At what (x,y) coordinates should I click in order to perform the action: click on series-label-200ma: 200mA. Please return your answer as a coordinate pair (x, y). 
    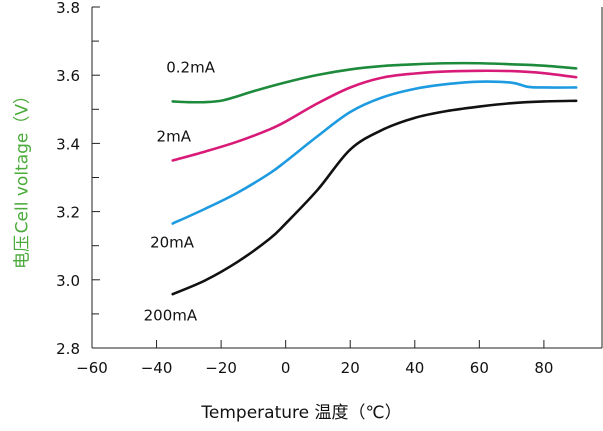
    Looking at the image, I should click on (171, 316).